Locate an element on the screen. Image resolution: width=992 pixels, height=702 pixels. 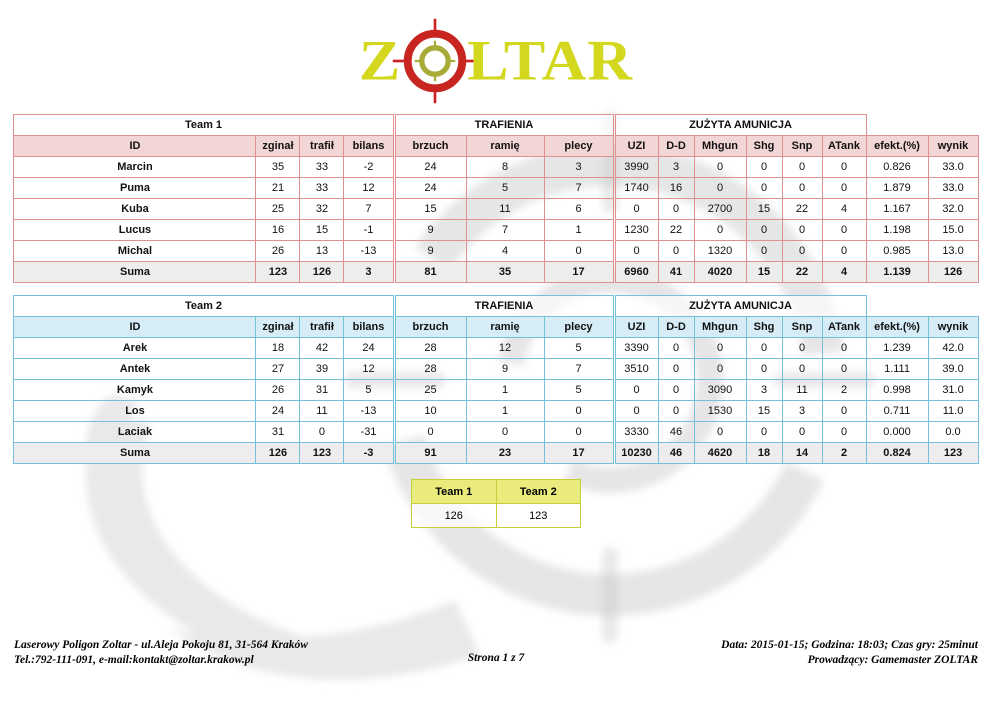
match-summary-table: Team 1 Team 2 126 123 is located at coordinates (496, 503).